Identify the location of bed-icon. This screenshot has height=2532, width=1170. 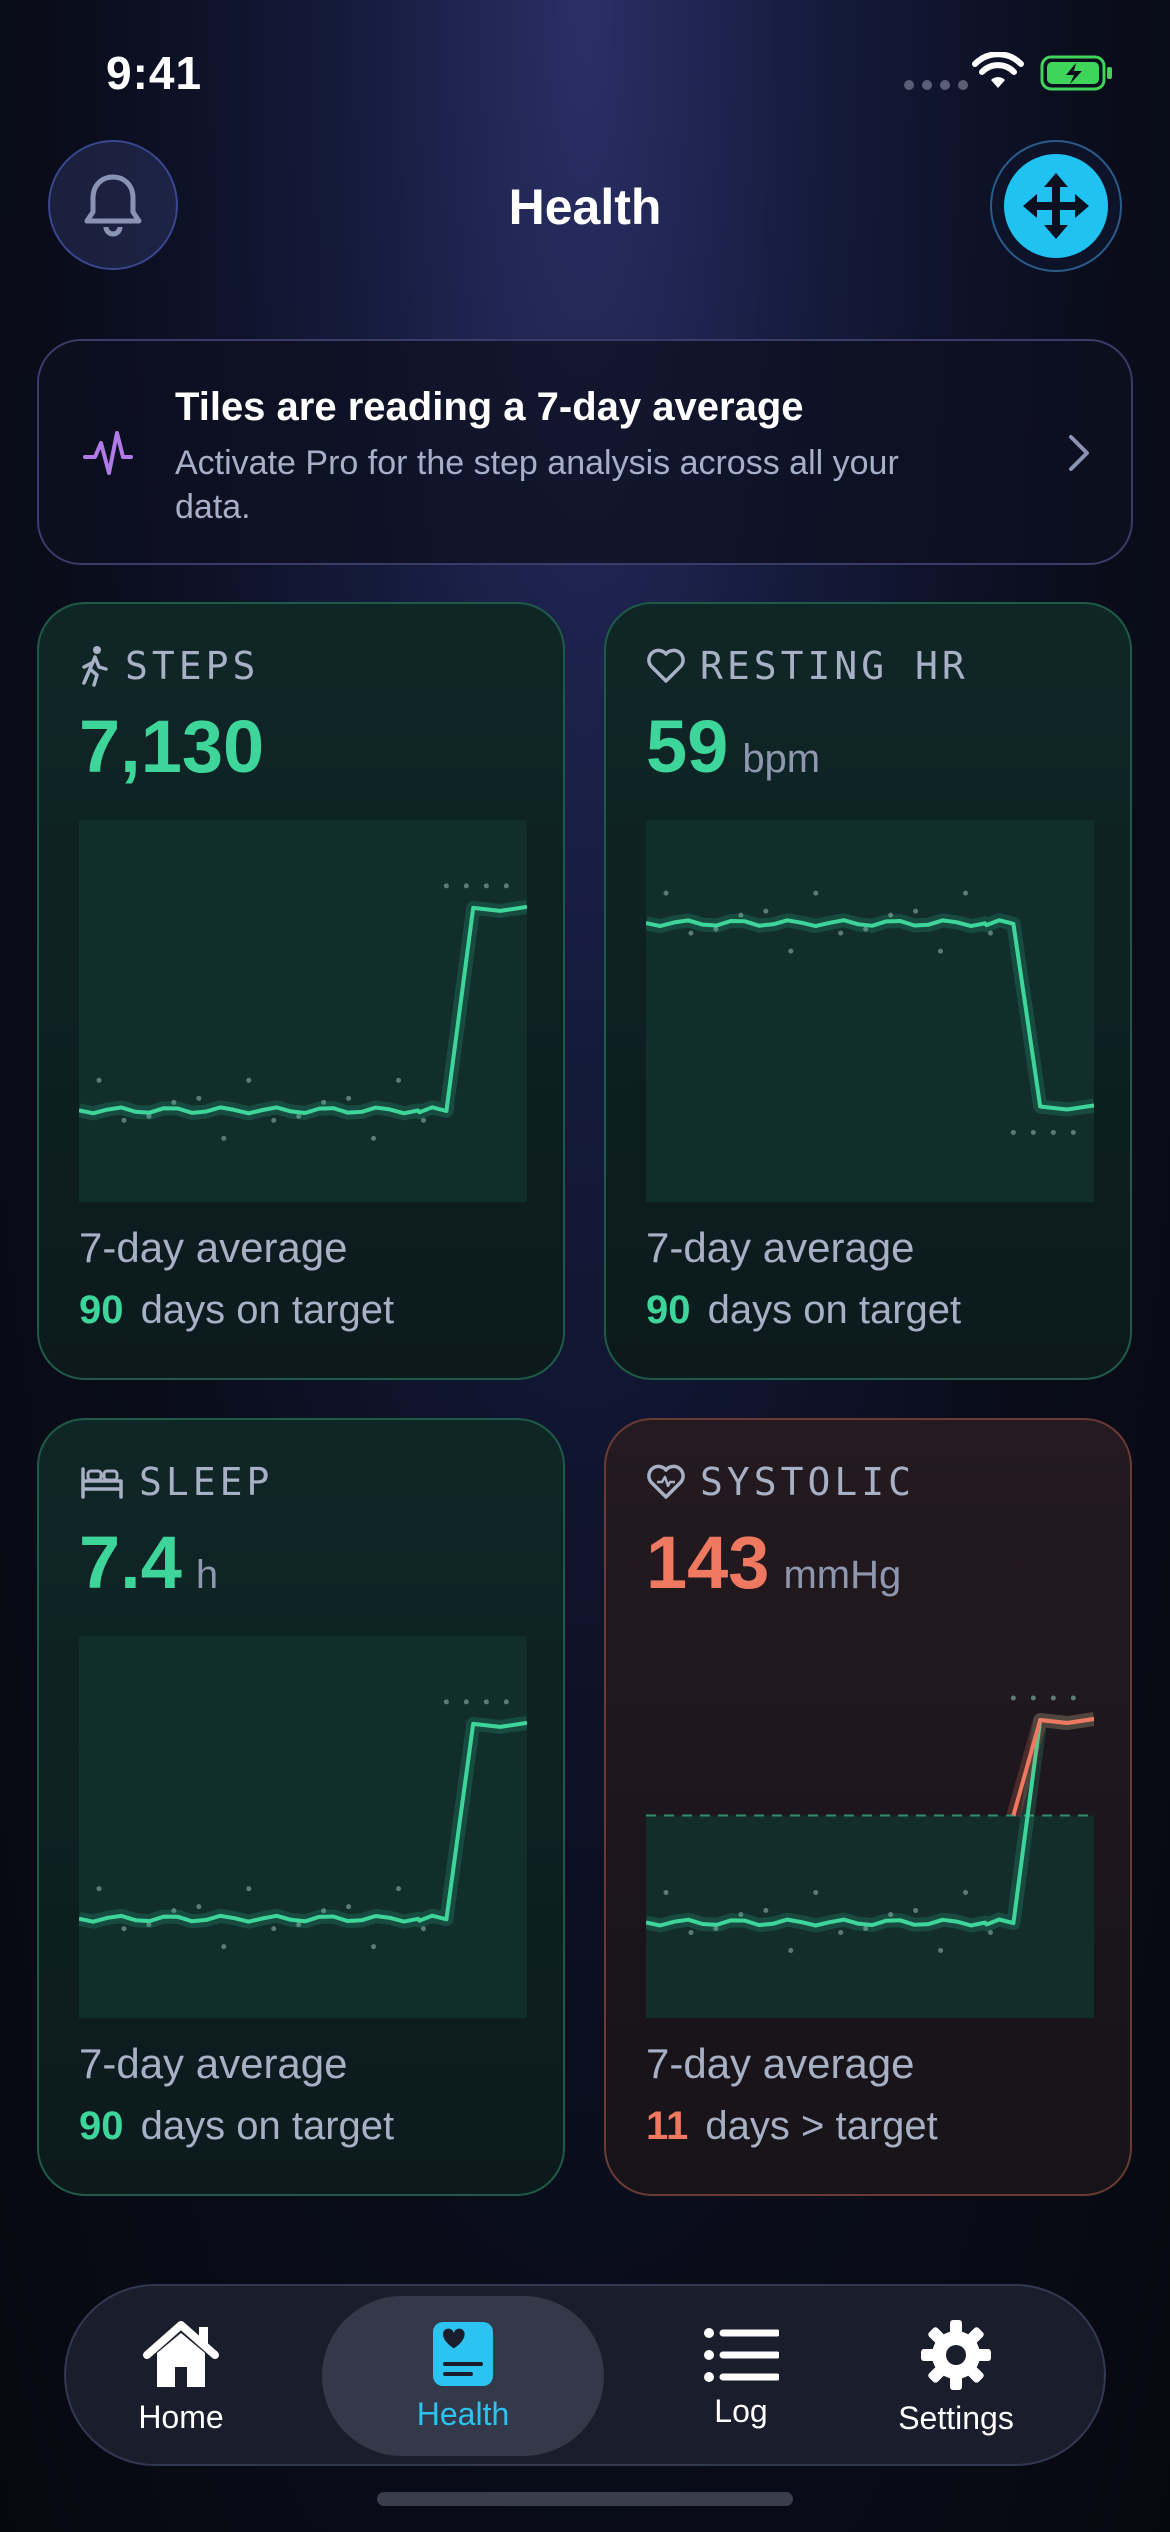
(102, 1483).